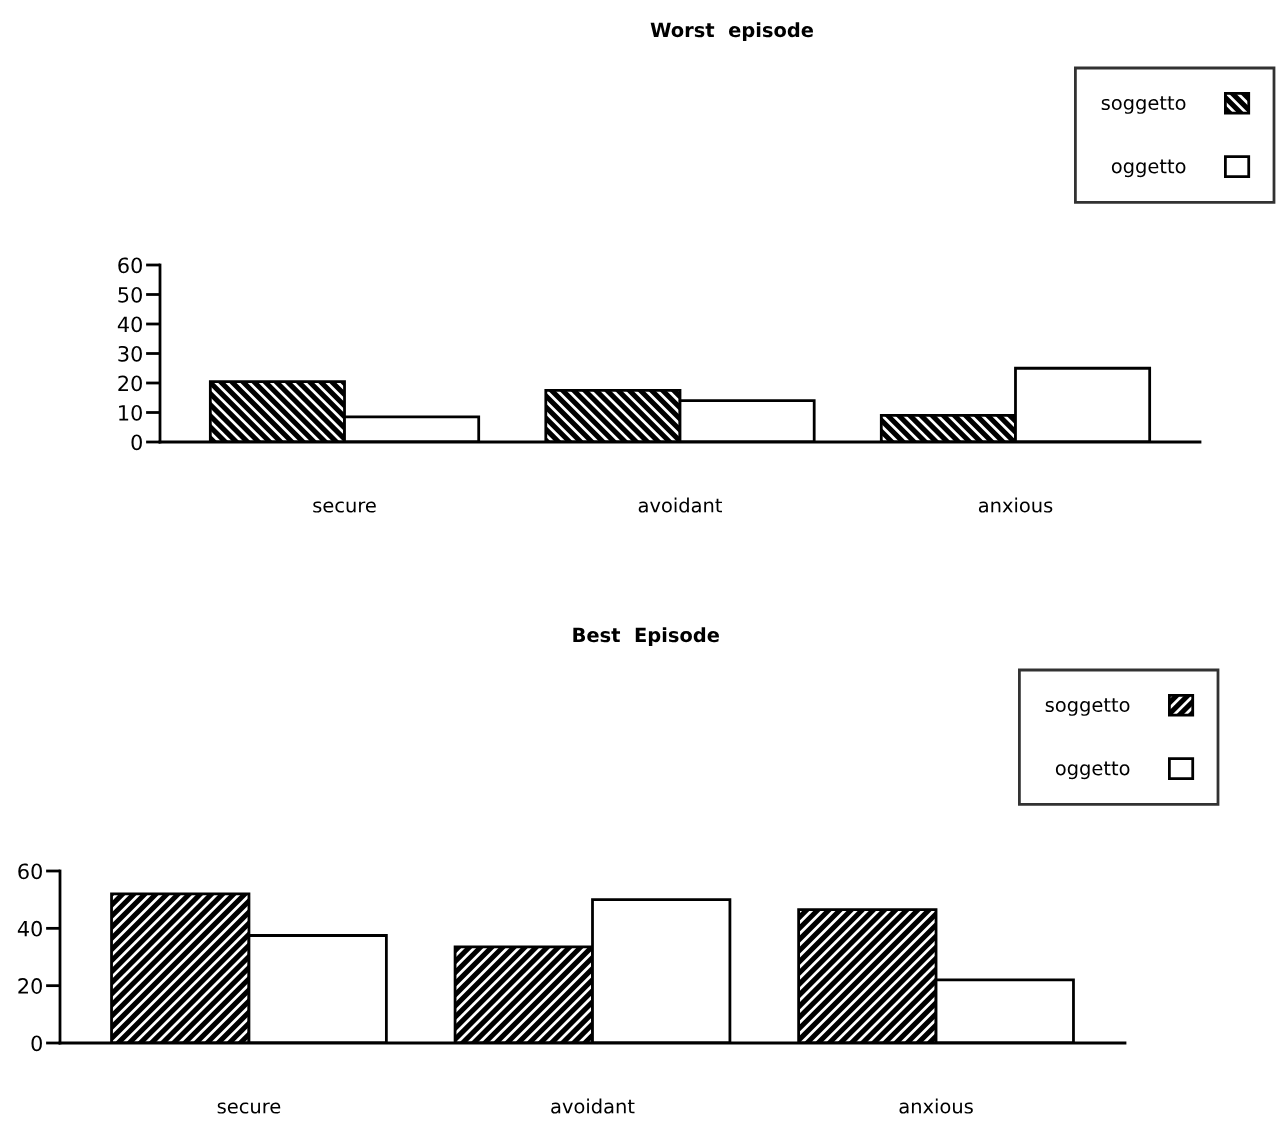 The height and width of the screenshot is (1122, 1277). I want to click on chart-title: Best Episode, so click(646, 637).